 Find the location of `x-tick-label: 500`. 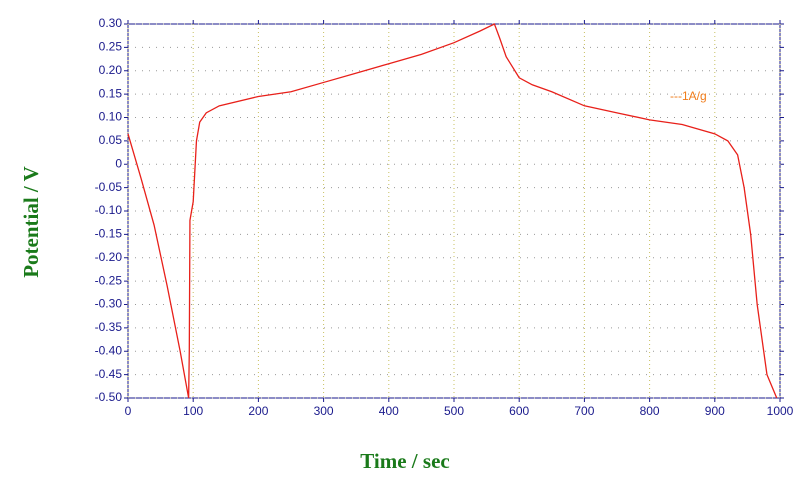

x-tick-label: 500 is located at coordinates (454, 411).